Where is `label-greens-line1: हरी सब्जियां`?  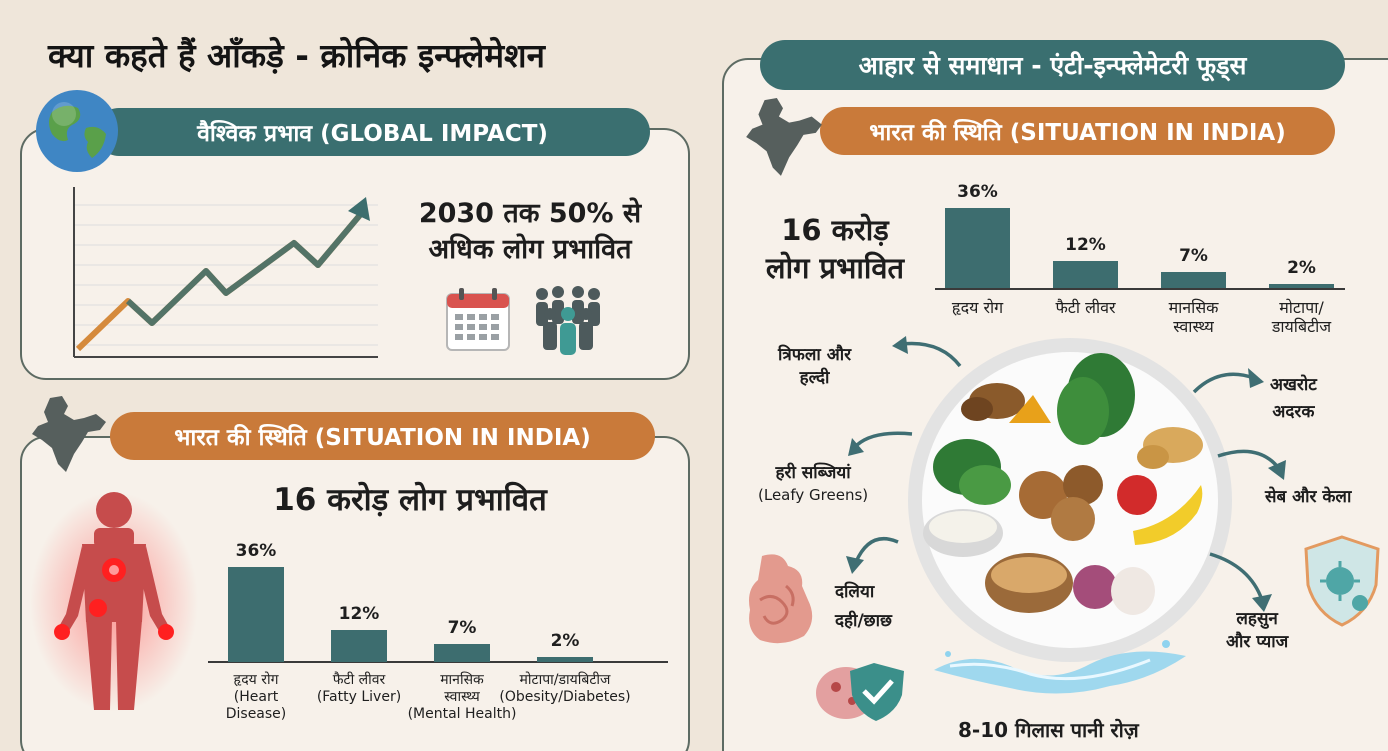
label-greens-line1: हरी सब्जियां is located at coordinates (813, 473).